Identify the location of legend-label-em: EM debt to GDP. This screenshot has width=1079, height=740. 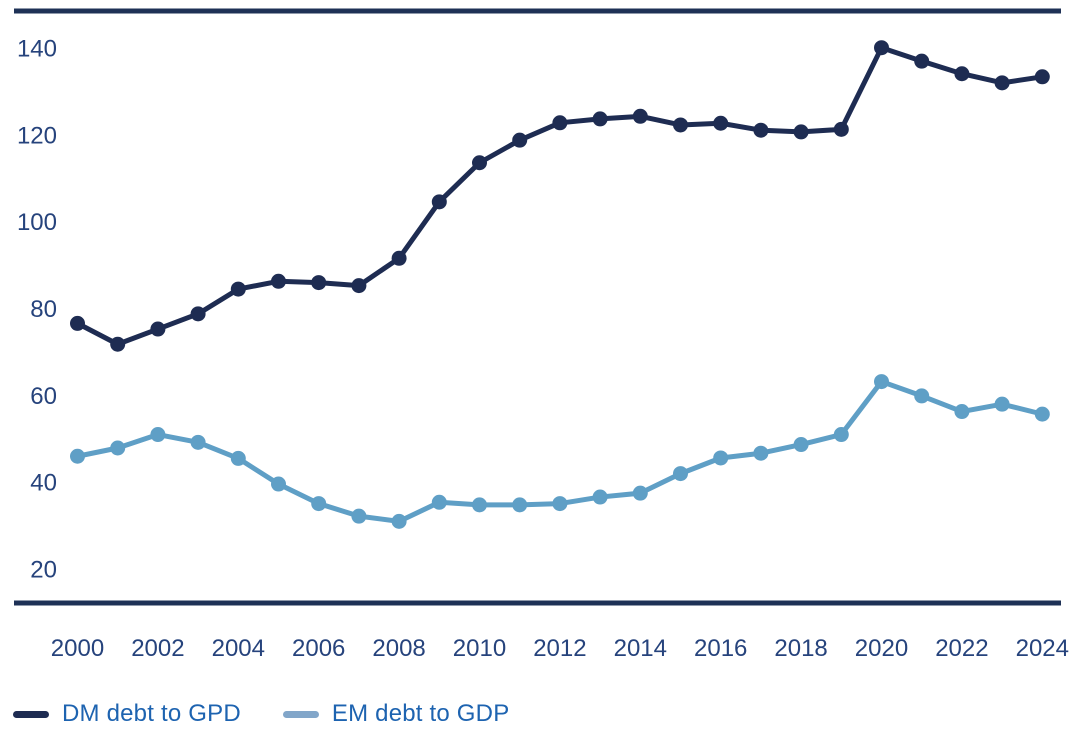
(420, 713).